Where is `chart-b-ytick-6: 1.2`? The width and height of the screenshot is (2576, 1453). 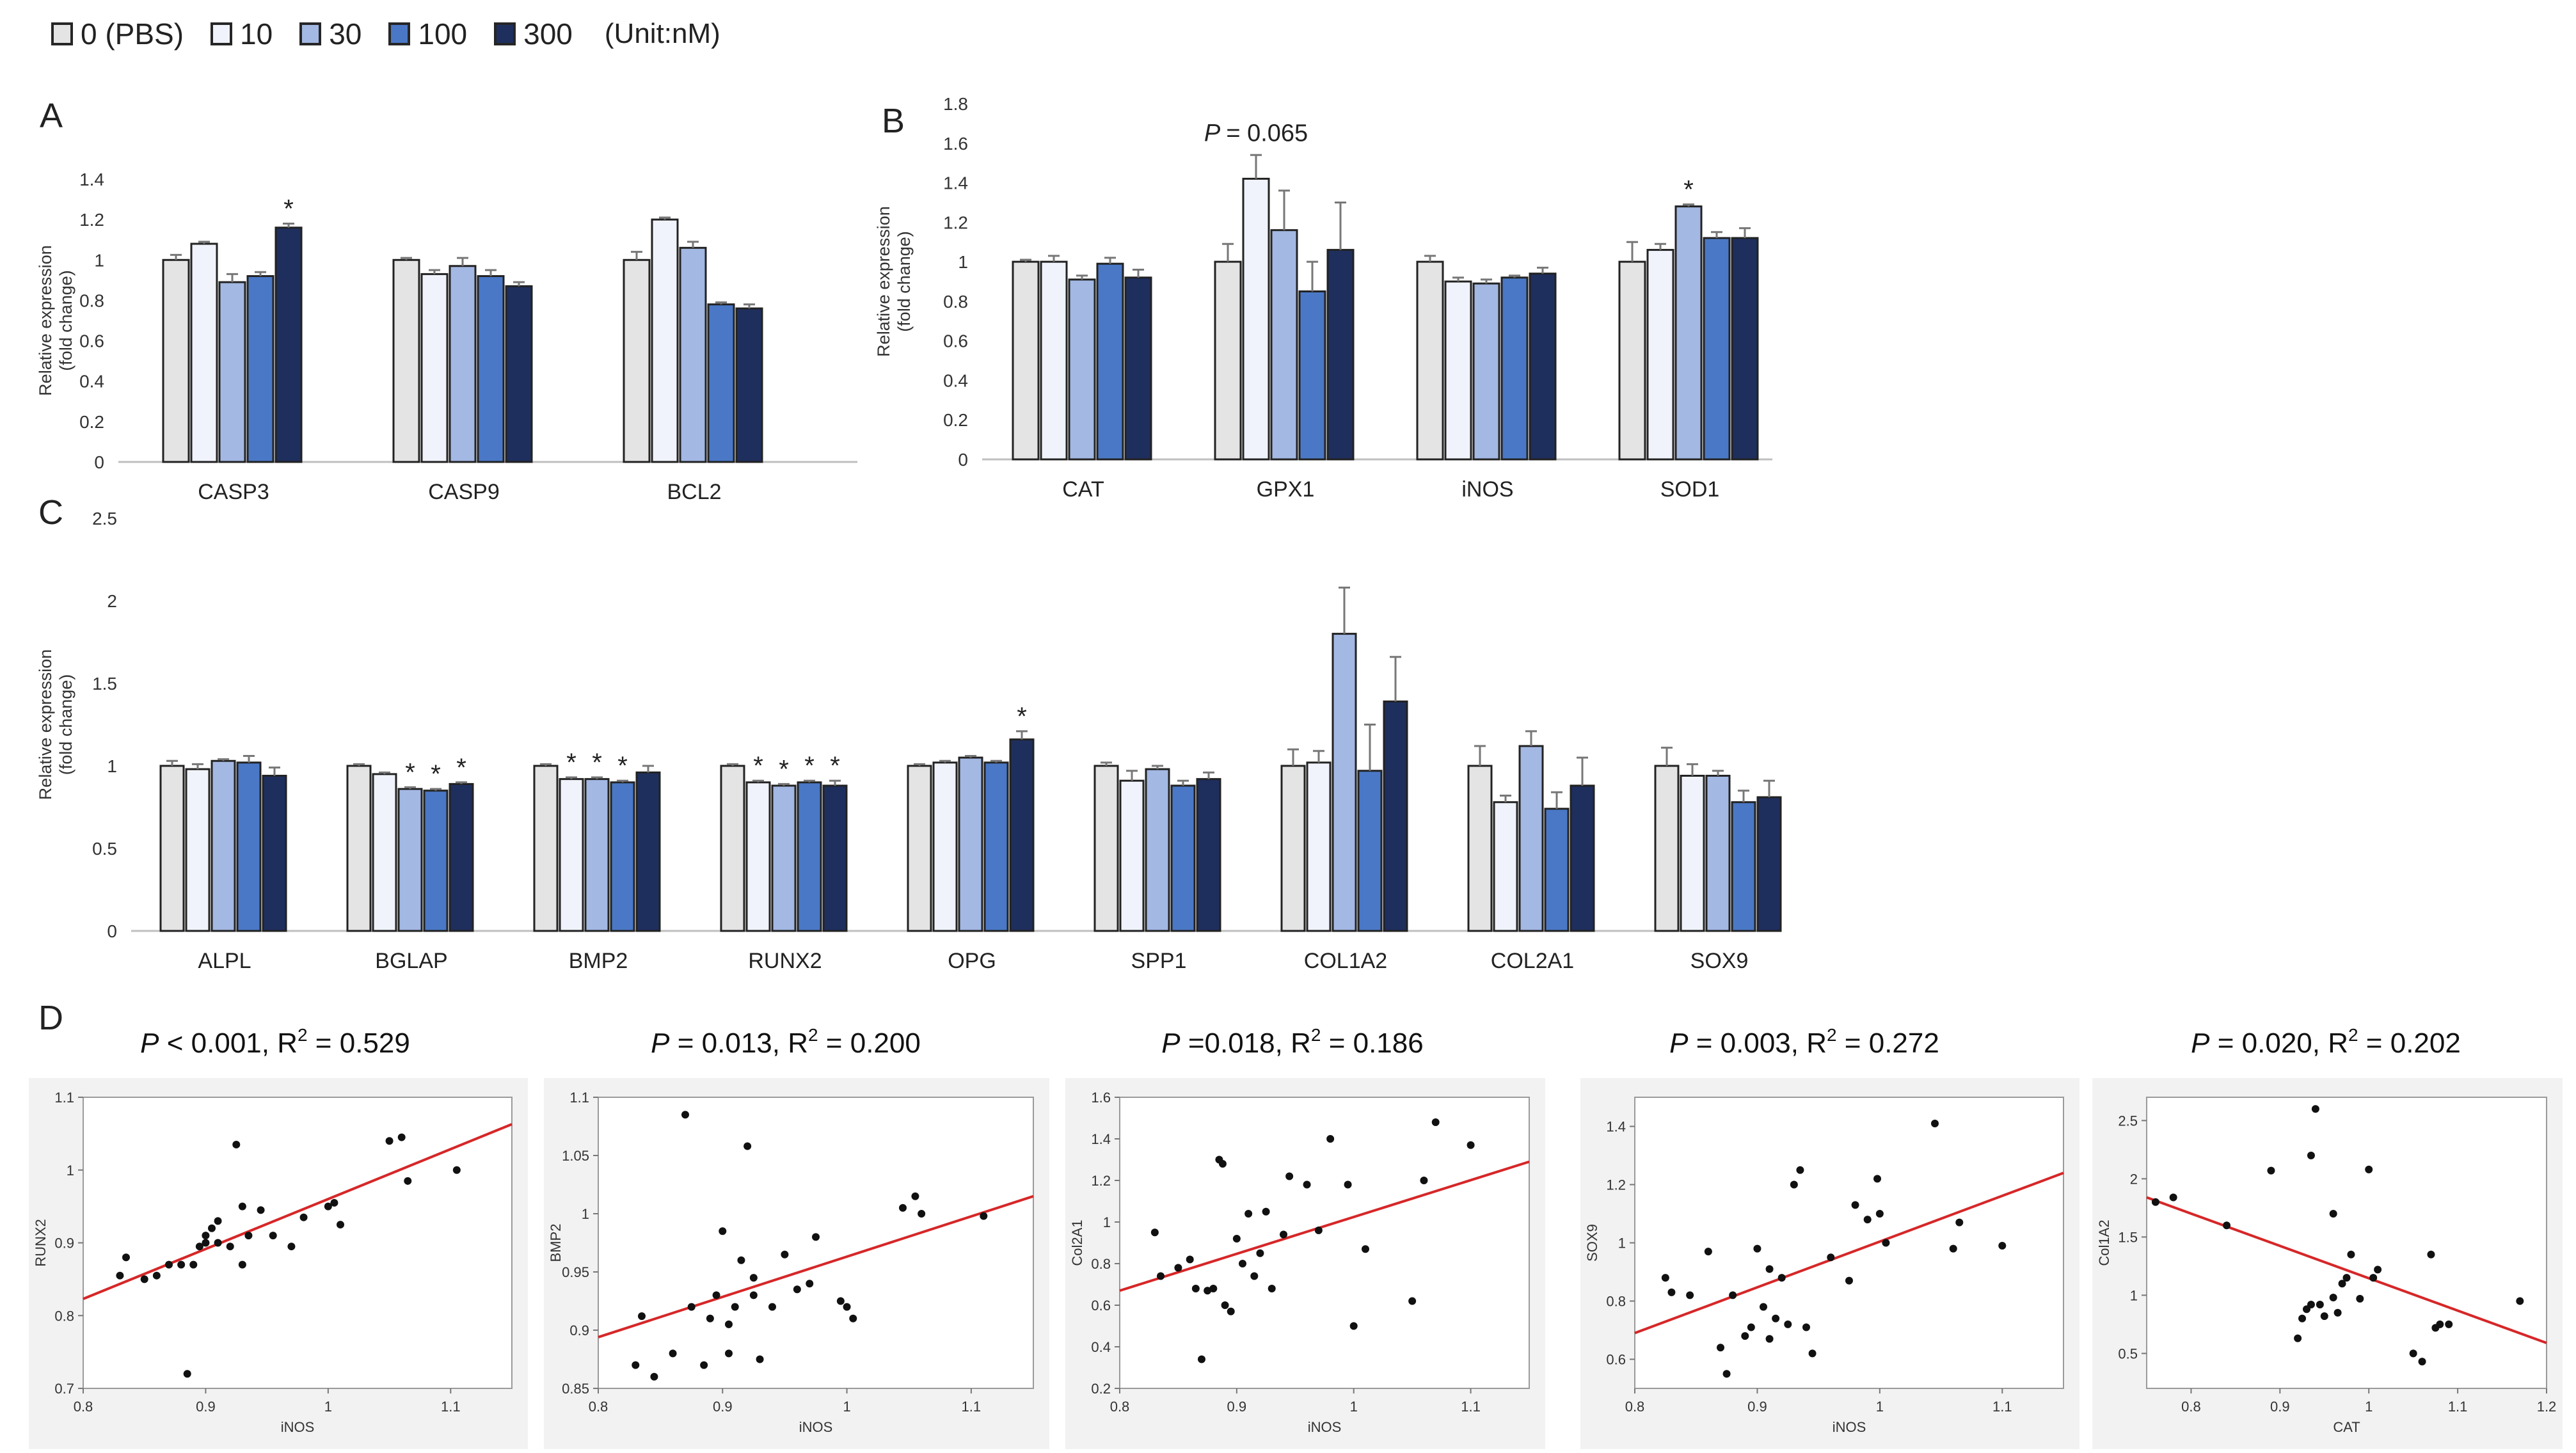 chart-b-ytick-6: 1.2 is located at coordinates (956, 222).